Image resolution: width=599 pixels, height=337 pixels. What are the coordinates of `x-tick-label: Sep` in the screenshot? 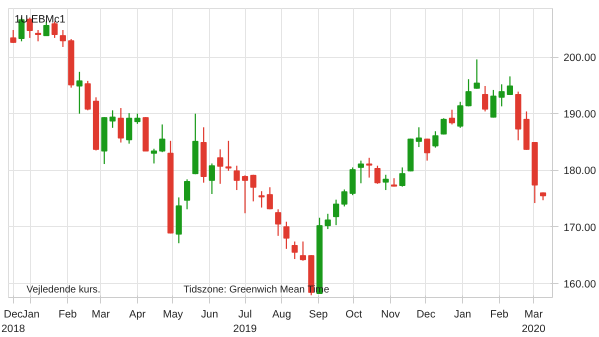 It's located at (318, 314).